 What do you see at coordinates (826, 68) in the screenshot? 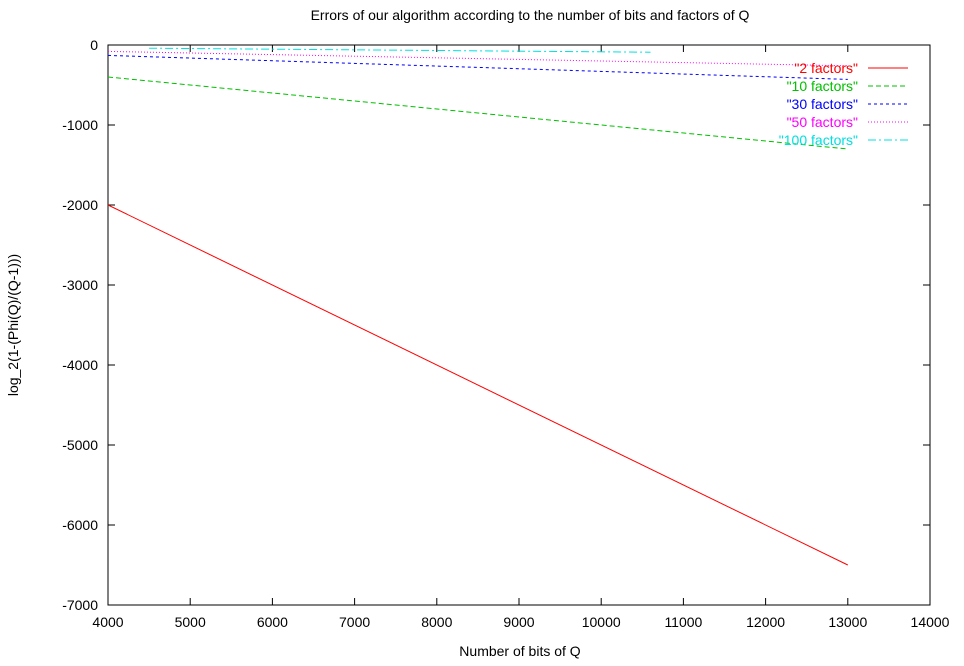
I see `legend-label: "2 factors"` at bounding box center [826, 68].